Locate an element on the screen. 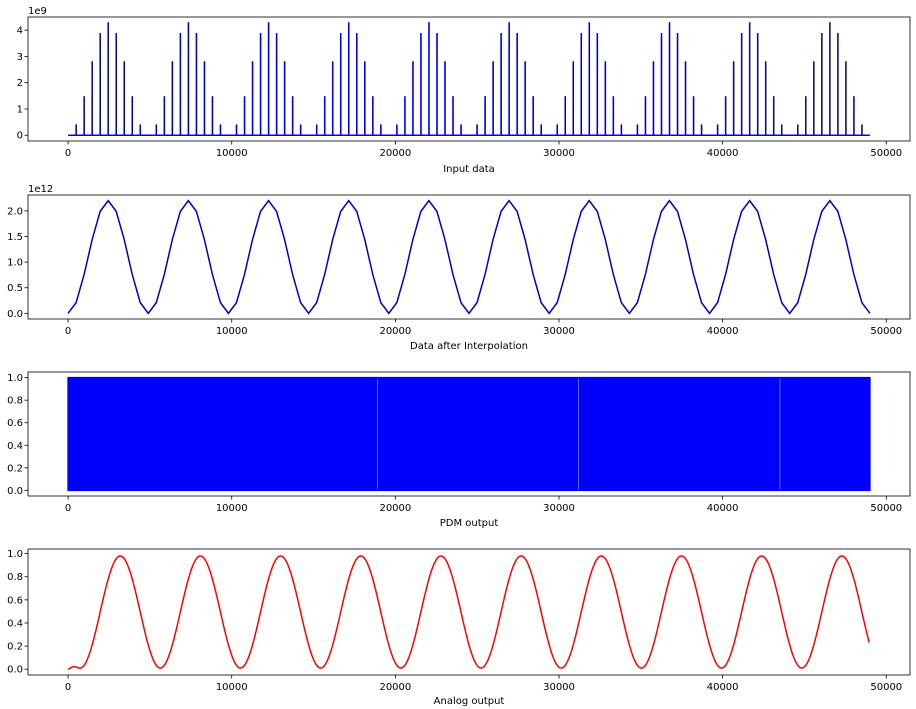 The height and width of the screenshot is (709, 916). x-tick-pdm: 20000 is located at coordinates (395, 505).